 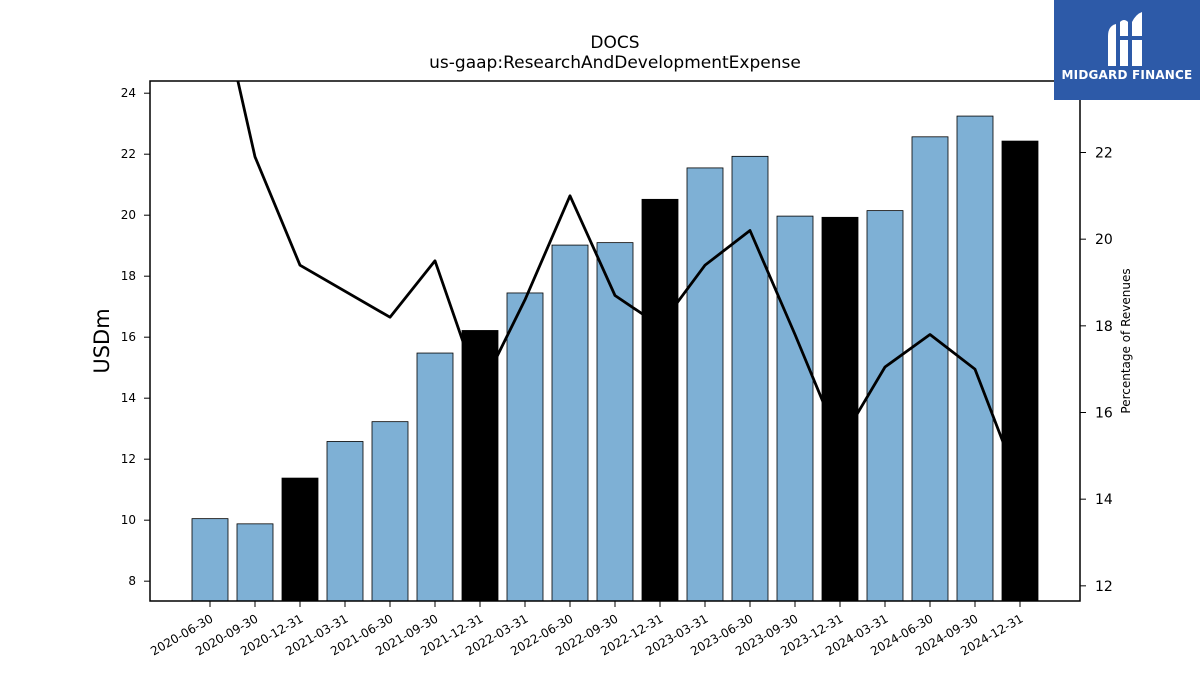 What do you see at coordinates (1104, 500) in the screenshot?
I see `y2-tick-label: 14` at bounding box center [1104, 500].